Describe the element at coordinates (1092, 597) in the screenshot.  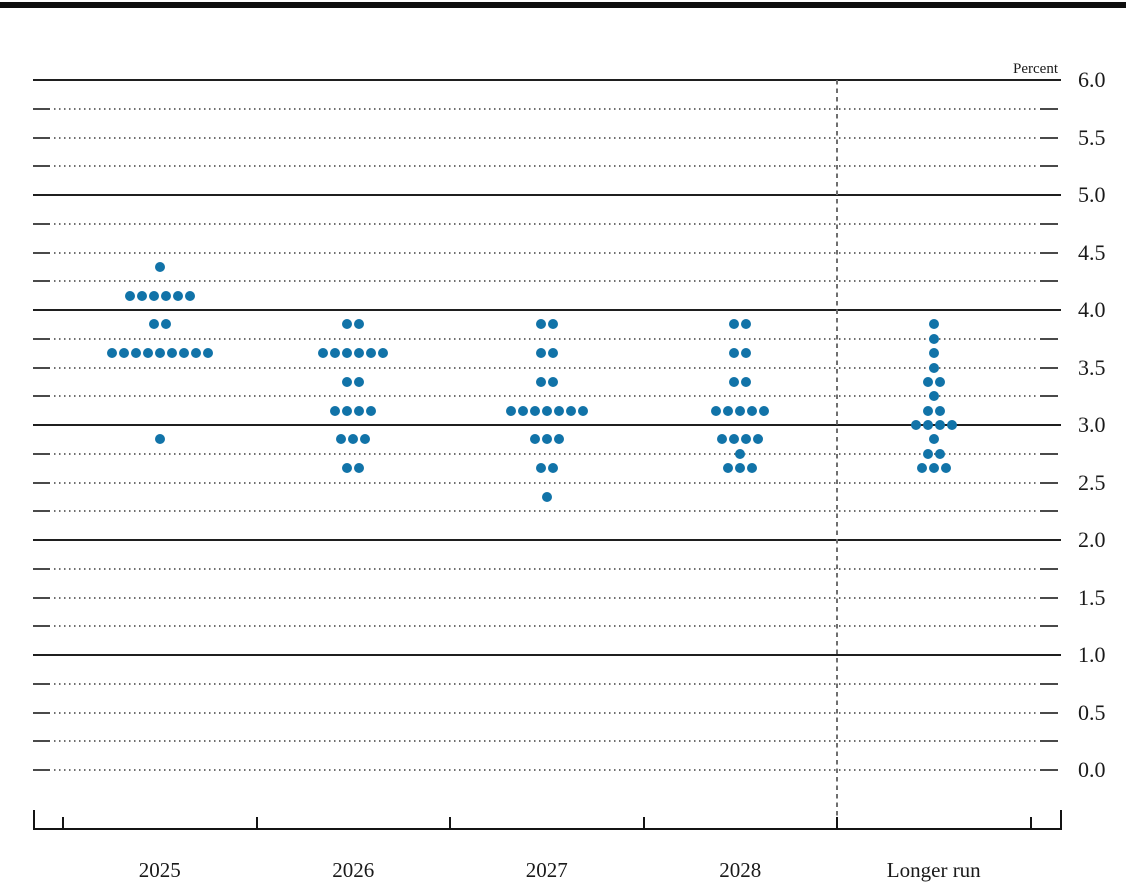
I see `y-axis-tick-label: 1.5` at that location.